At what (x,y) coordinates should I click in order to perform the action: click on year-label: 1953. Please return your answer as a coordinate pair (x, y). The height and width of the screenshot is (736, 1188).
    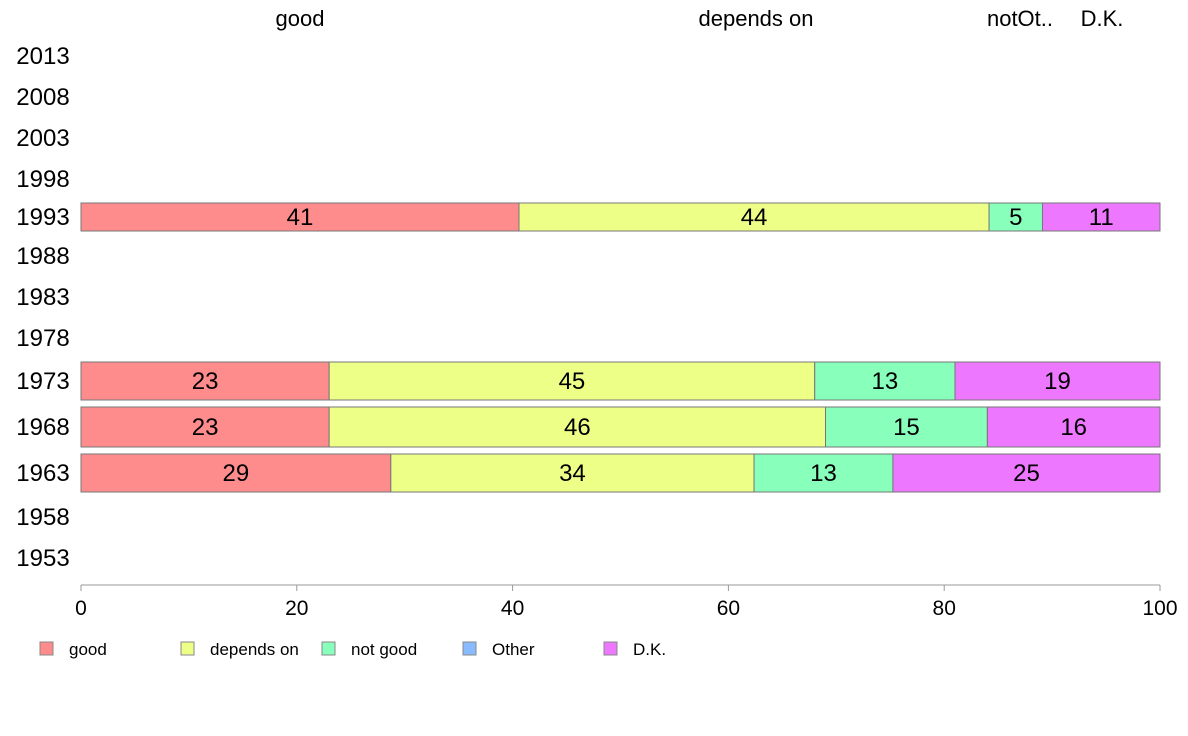
    Looking at the image, I should click on (42, 558).